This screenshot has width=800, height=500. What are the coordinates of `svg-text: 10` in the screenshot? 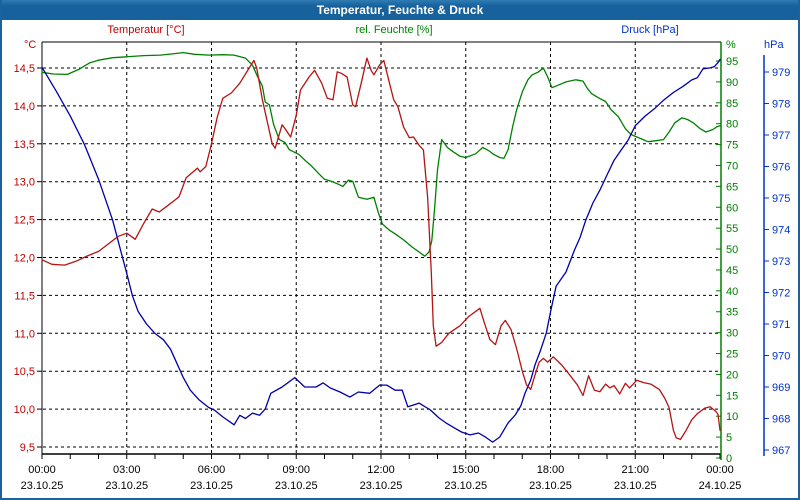 It's located at (732, 417).